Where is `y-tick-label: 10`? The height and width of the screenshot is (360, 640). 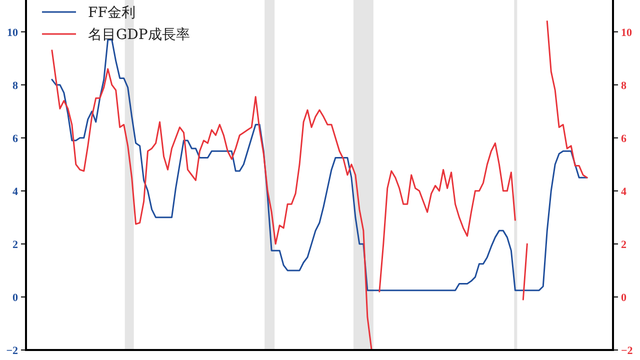
y-tick-label: 10 is located at coordinates (12, 32).